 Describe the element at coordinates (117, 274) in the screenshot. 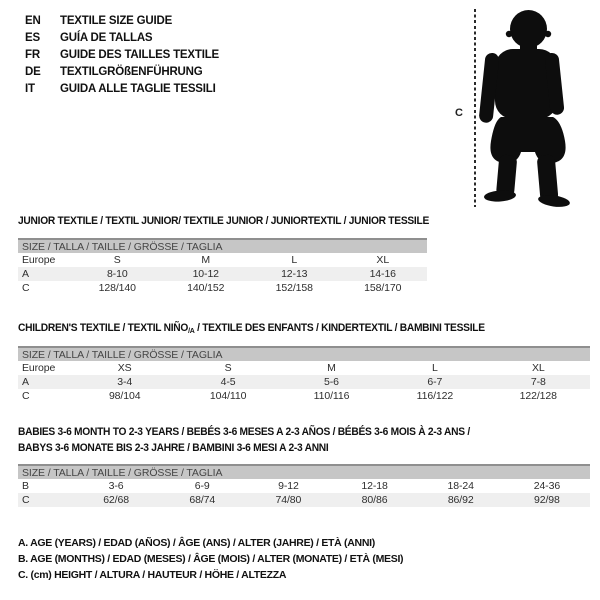

I see `size-value-cell: 8-10` at that location.